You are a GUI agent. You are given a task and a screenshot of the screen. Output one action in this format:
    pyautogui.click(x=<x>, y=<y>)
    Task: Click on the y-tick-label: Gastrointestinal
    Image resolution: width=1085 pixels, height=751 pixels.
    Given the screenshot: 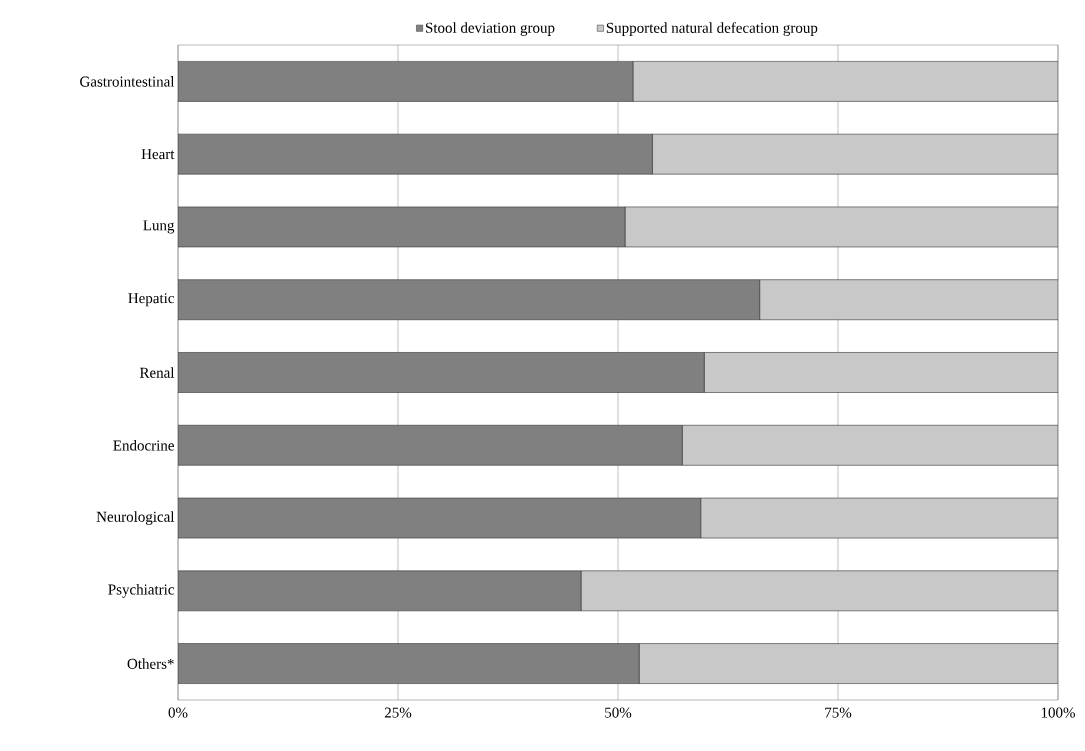 What is the action you would take?
    pyautogui.click(x=127, y=81)
    